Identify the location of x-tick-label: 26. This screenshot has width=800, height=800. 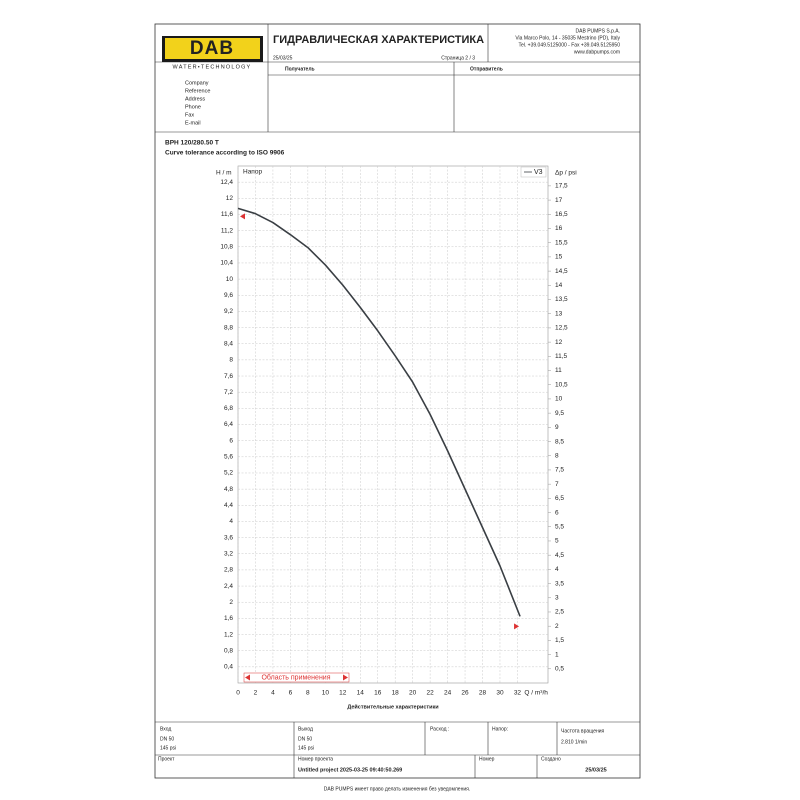
(465, 693).